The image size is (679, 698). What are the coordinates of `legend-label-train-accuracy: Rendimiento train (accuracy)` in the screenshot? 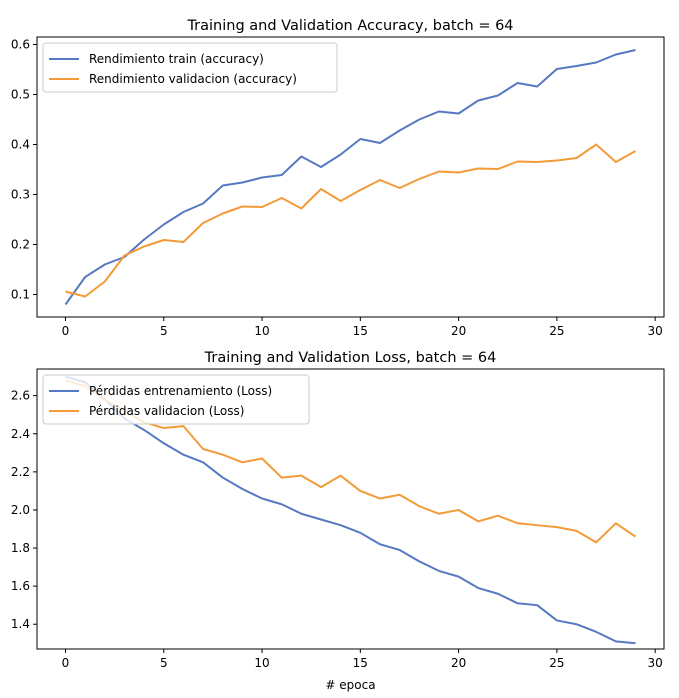 It's located at (176, 59).